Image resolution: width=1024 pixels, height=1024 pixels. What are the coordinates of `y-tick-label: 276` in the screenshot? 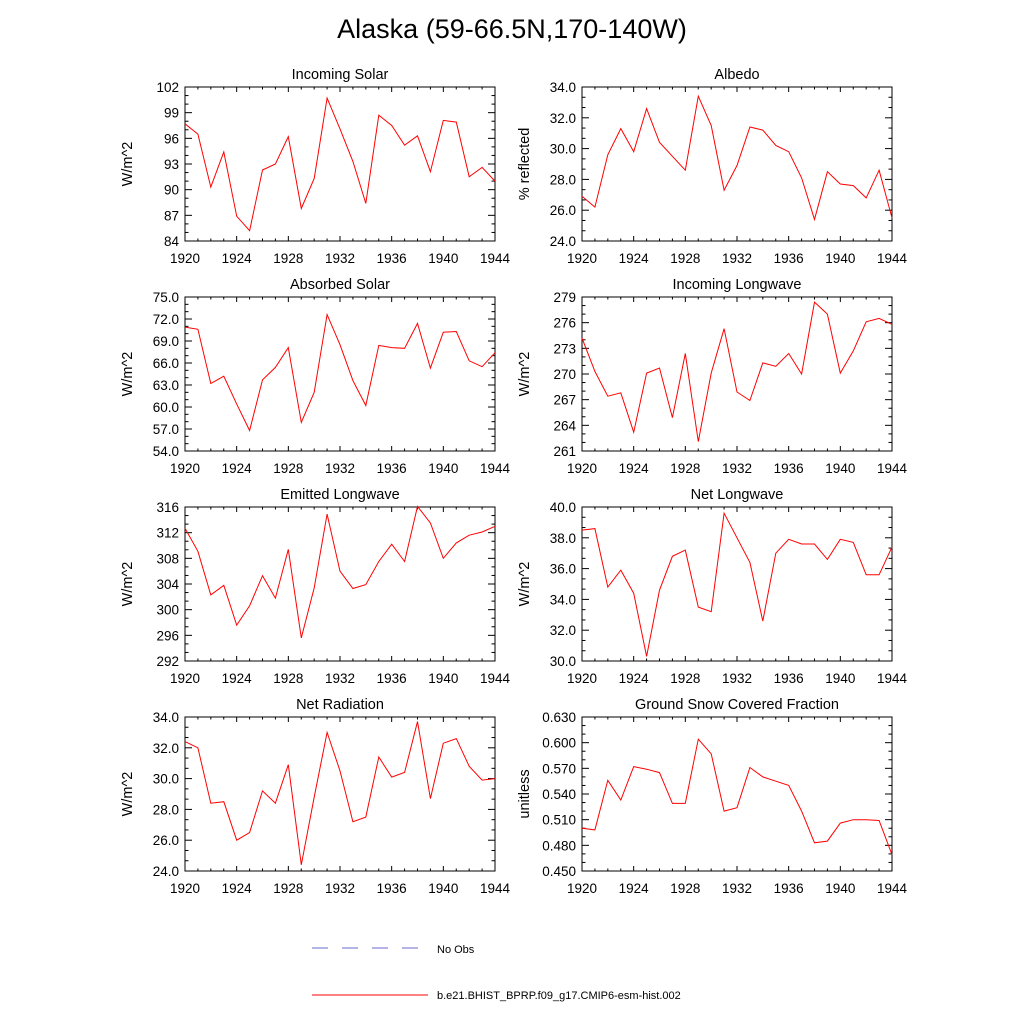 It's located at (564, 323).